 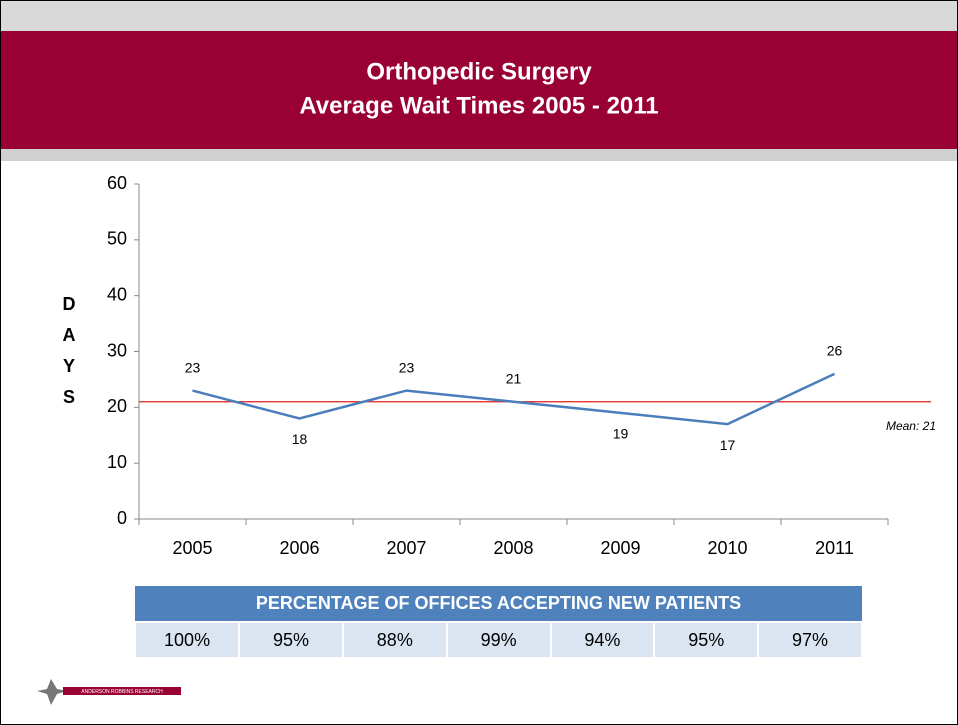 What do you see at coordinates (117, 294) in the screenshot?
I see `y-tick-label: 40` at bounding box center [117, 294].